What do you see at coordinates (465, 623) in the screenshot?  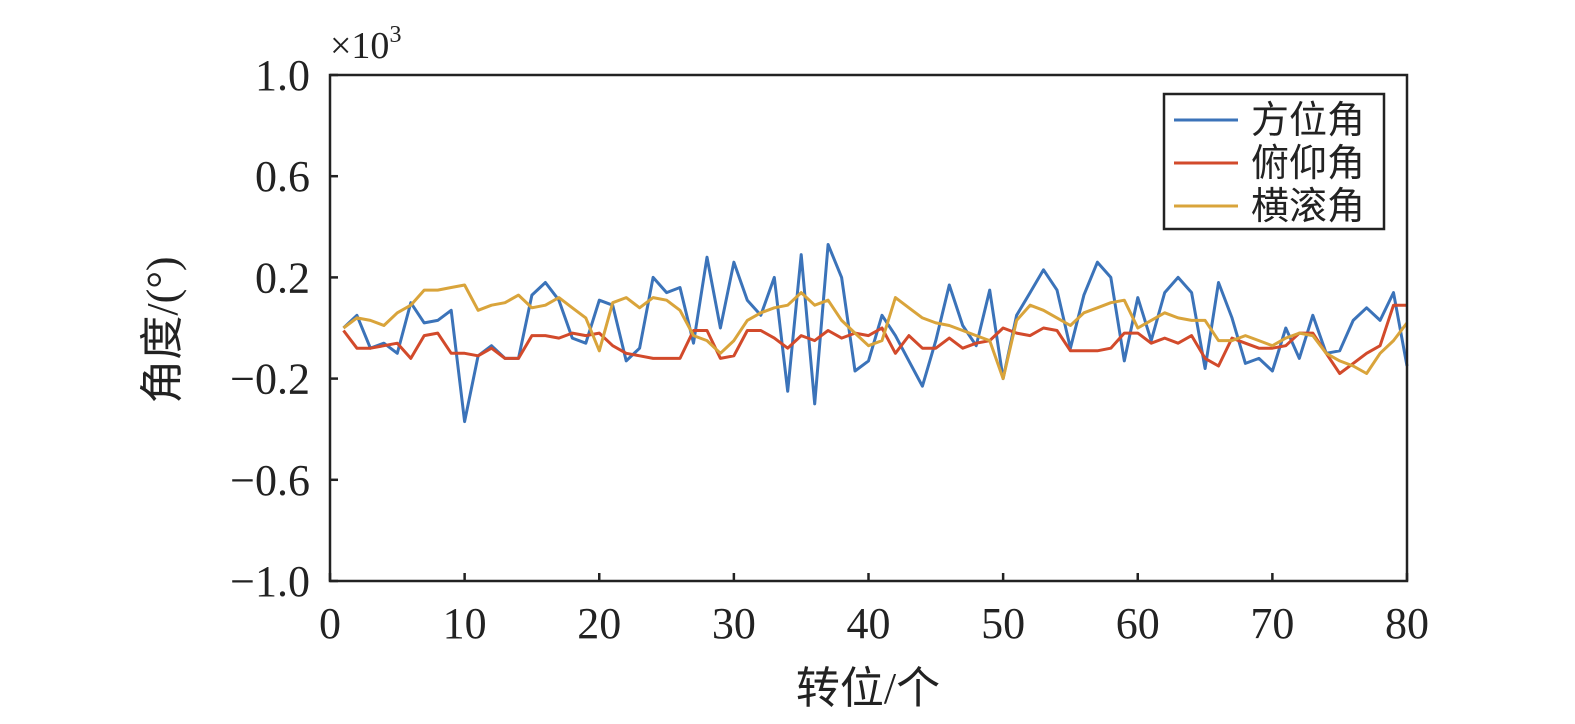 I see `x-tick-label: 10` at bounding box center [465, 623].